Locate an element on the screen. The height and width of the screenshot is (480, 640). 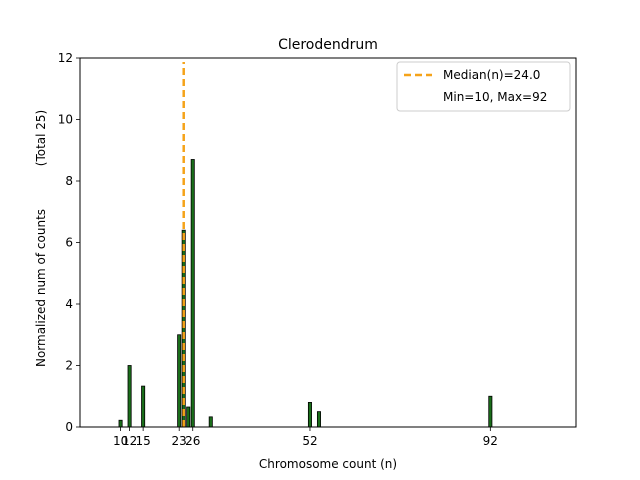
legend-median-label: Median(n)=24.0 is located at coordinates (491, 75).